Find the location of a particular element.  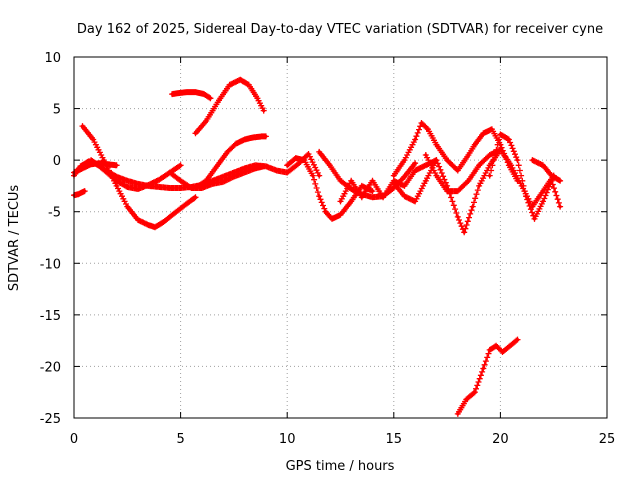

x-tick-label: 0 is located at coordinates (74, 439).